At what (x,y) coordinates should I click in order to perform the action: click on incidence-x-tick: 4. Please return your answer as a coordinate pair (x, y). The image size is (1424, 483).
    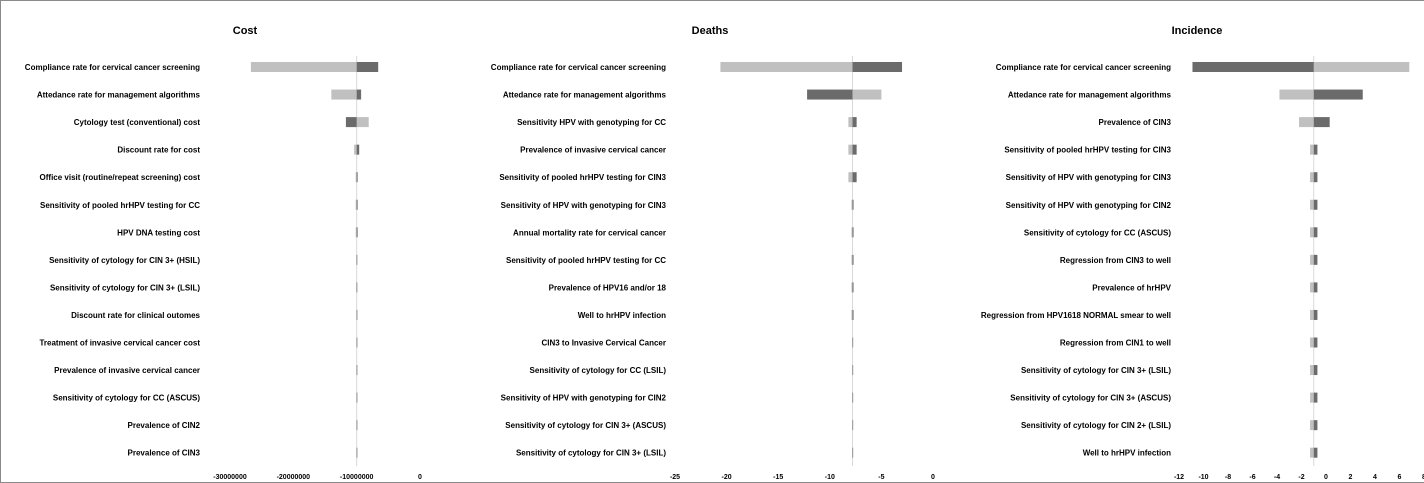
    Looking at the image, I should click on (1375, 477).